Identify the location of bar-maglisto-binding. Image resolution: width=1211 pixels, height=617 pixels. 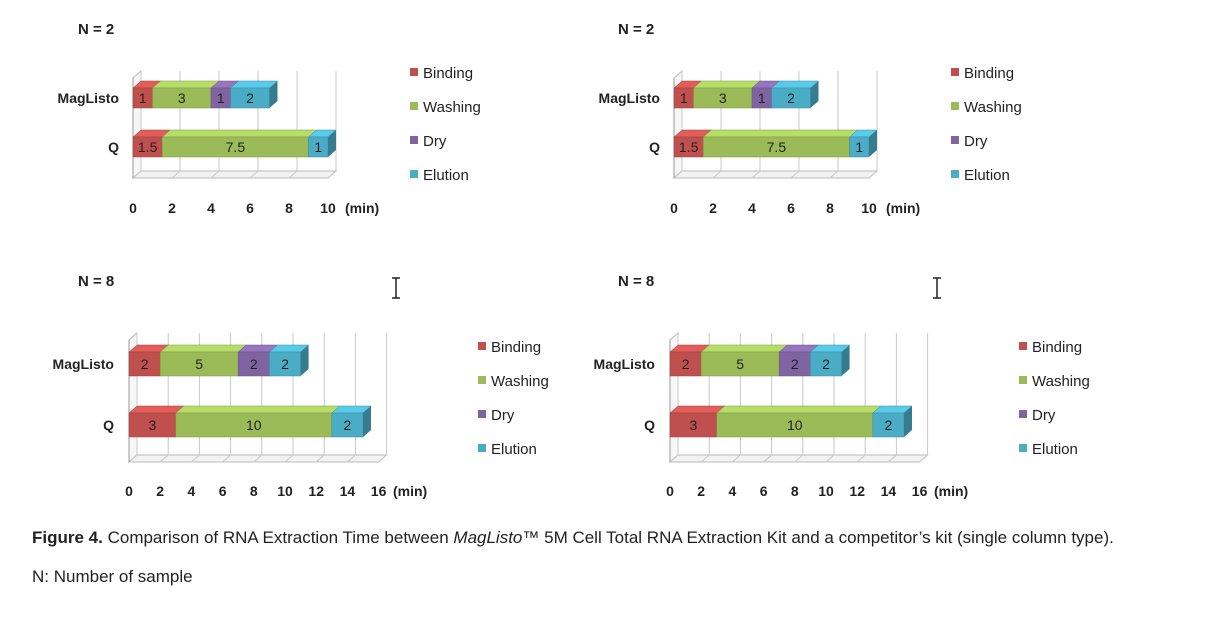
(144, 364).